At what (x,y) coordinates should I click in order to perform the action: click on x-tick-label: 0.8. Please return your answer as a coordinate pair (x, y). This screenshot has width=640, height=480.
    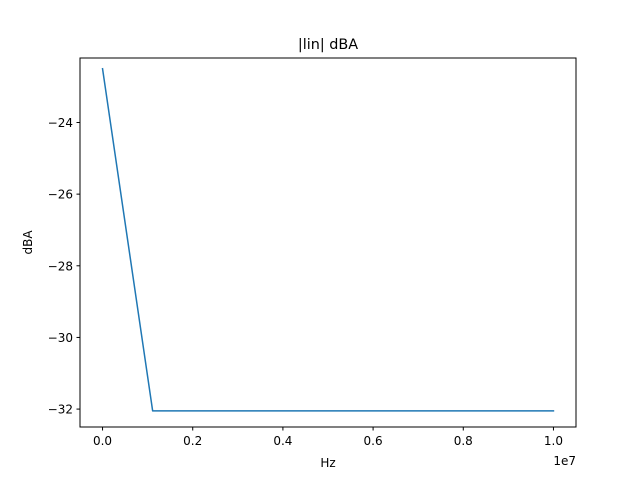
    Looking at the image, I should click on (463, 441).